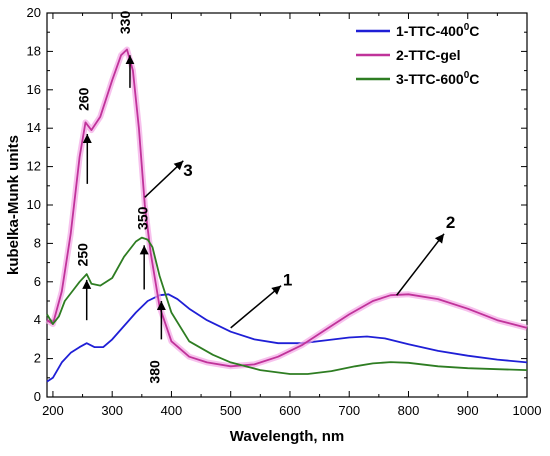 The width and height of the screenshot is (550, 456). I want to click on peak-label: 380, so click(155, 372).